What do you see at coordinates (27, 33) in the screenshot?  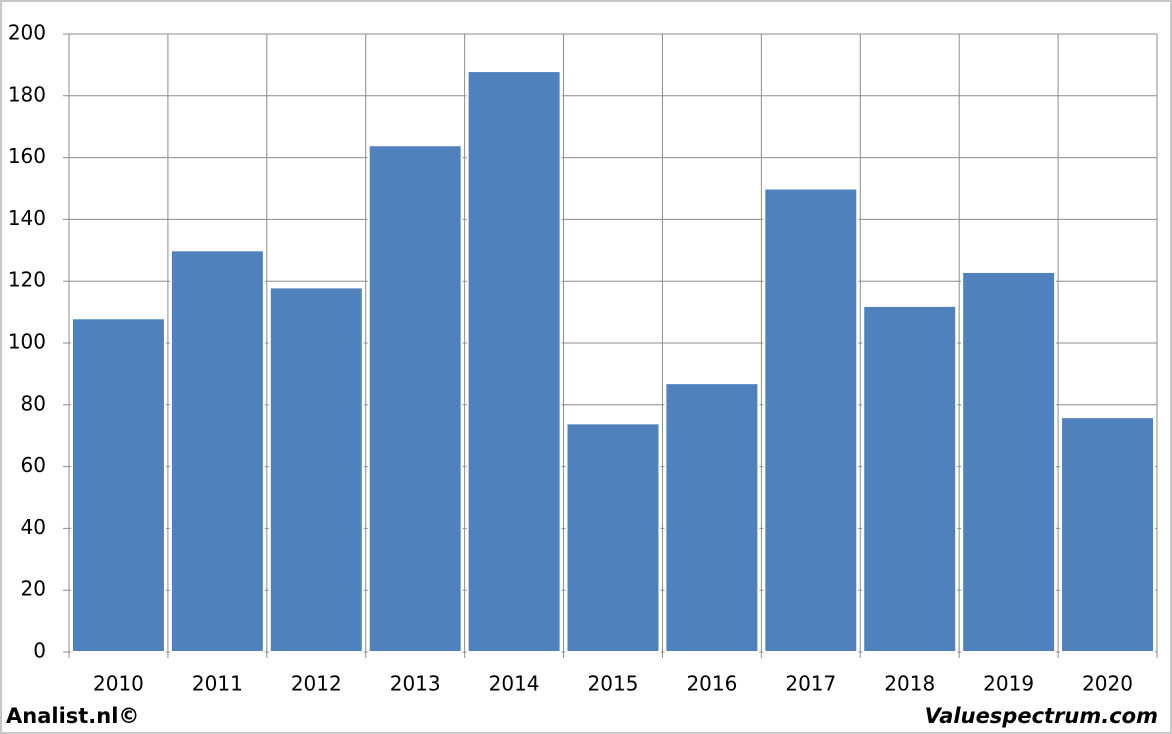 I see `y-tick-label: 200` at bounding box center [27, 33].